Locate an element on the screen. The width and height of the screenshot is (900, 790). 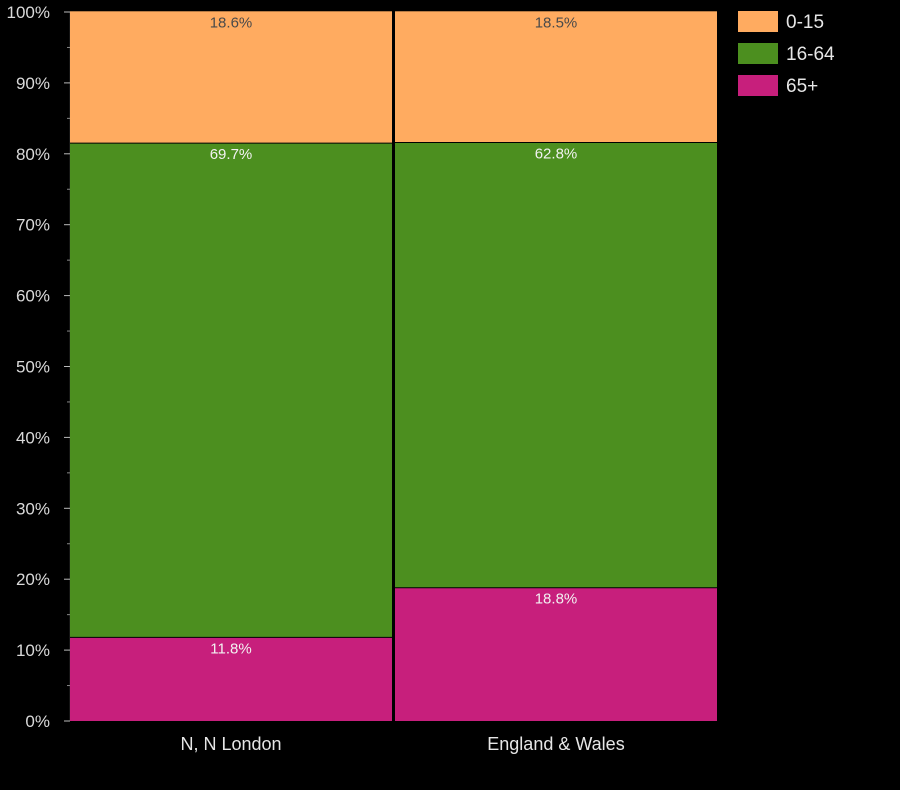
y-tick-label: 90% is located at coordinates (33, 83).